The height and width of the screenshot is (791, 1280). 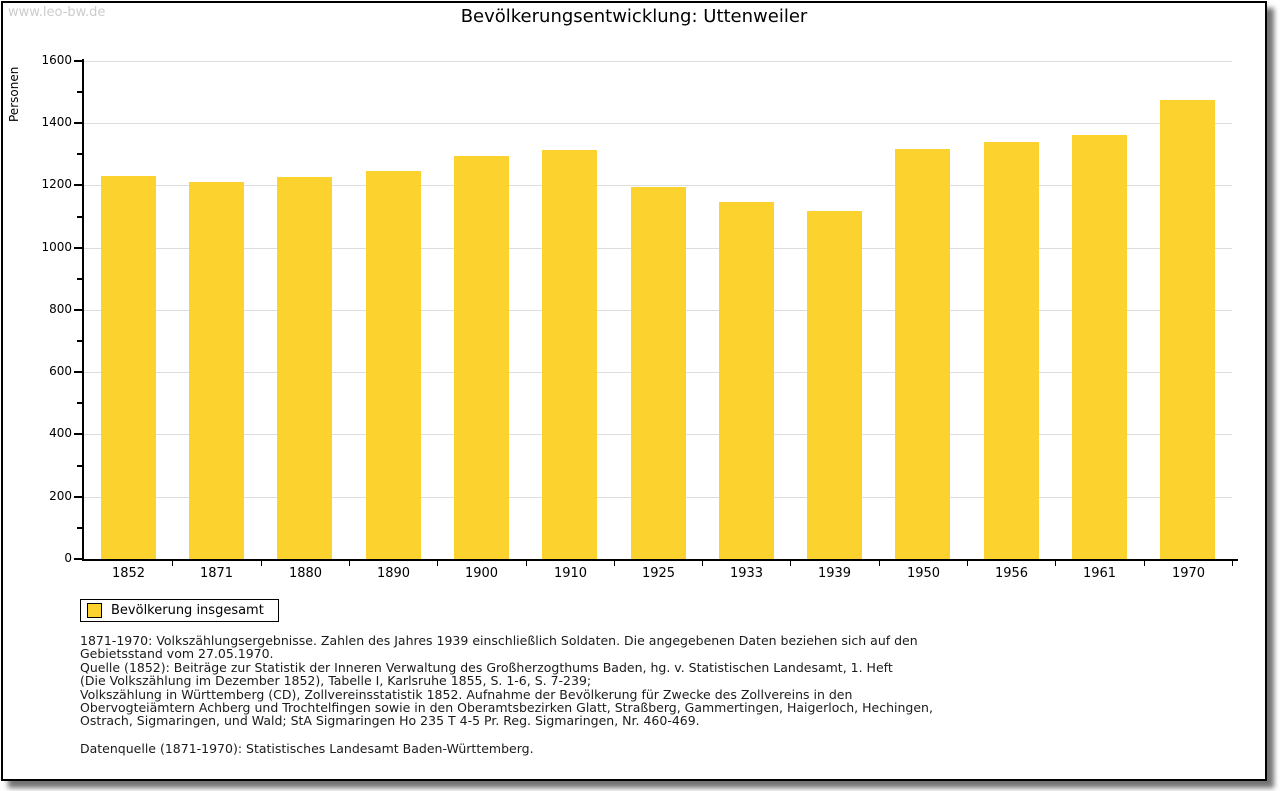 I want to click on x-tick-label: 1970, so click(x=1188, y=573).